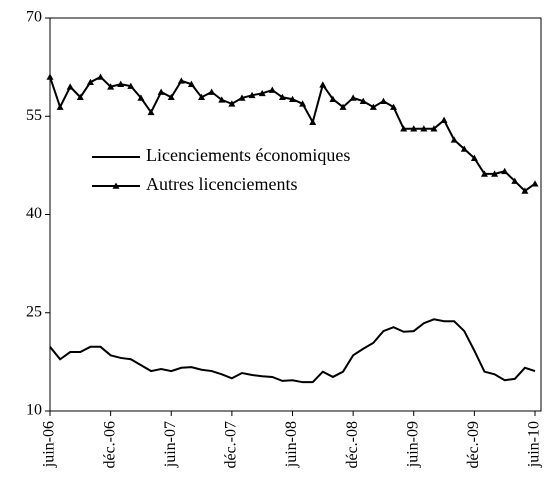 The height and width of the screenshot is (491, 546). Describe the element at coordinates (34, 410) in the screenshot. I see `y-tick-label: 10` at that location.